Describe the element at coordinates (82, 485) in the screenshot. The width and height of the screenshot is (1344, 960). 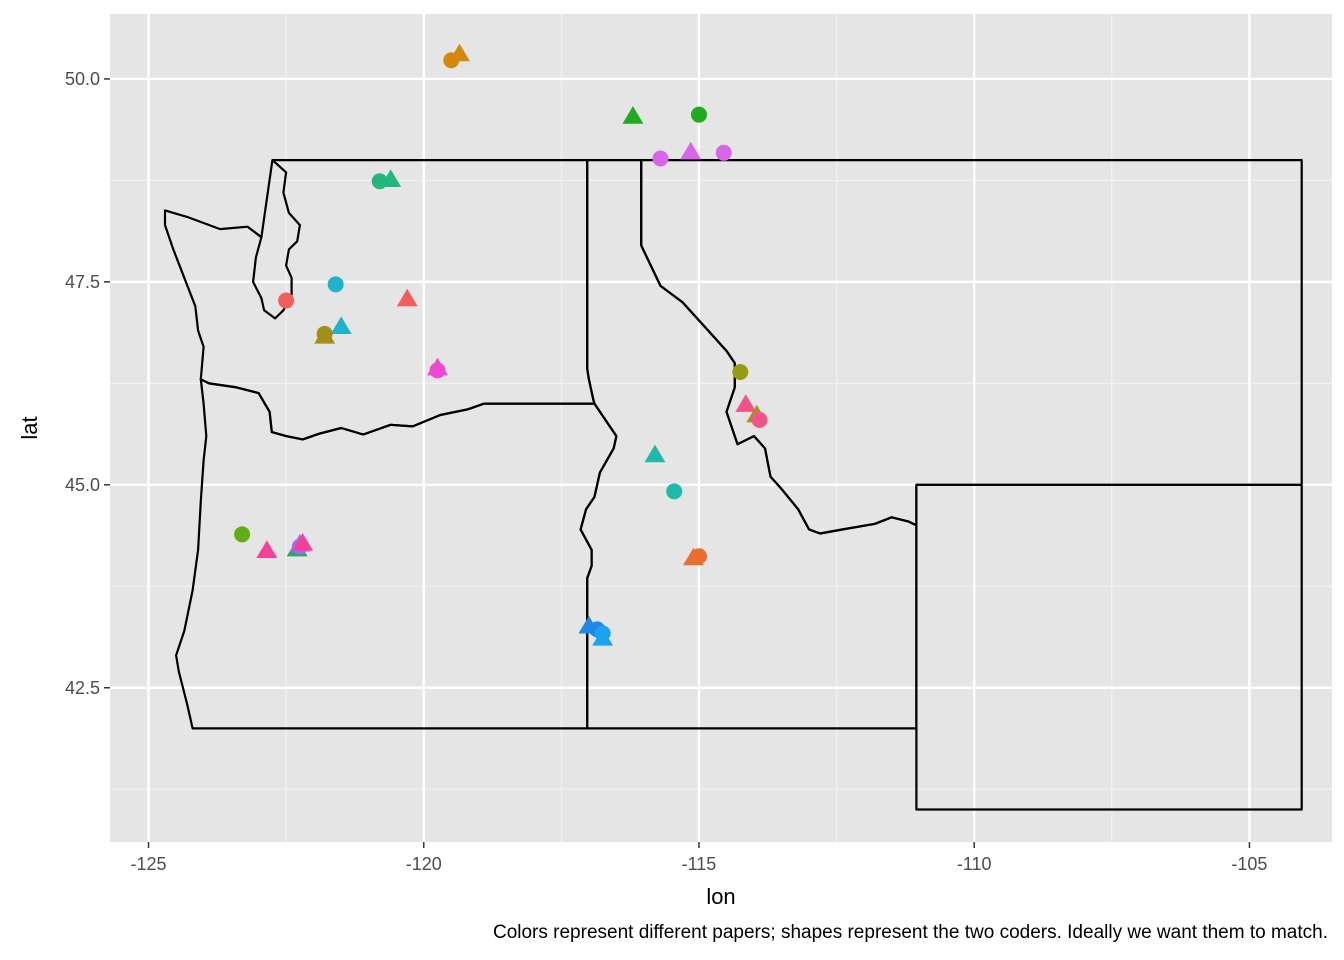
I see `y-tick-label: 45.0` at that location.